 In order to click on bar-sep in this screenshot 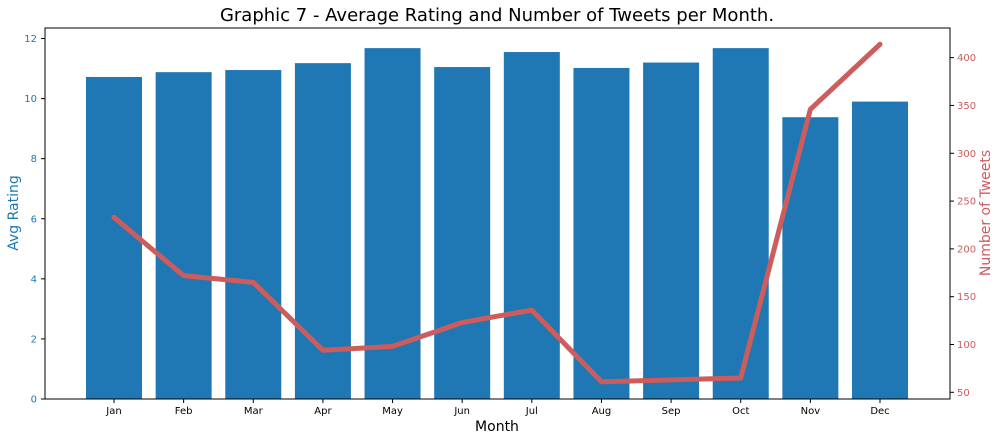, I will do `click(671, 230)`.